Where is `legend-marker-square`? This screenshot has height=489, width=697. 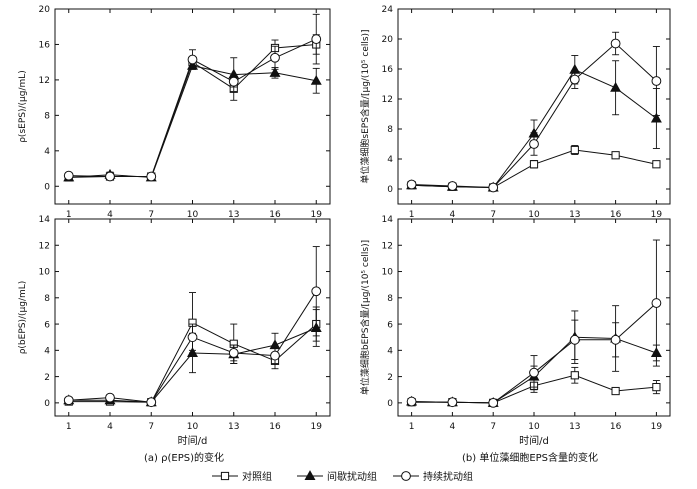 legend-marker-square is located at coordinates (225, 476).